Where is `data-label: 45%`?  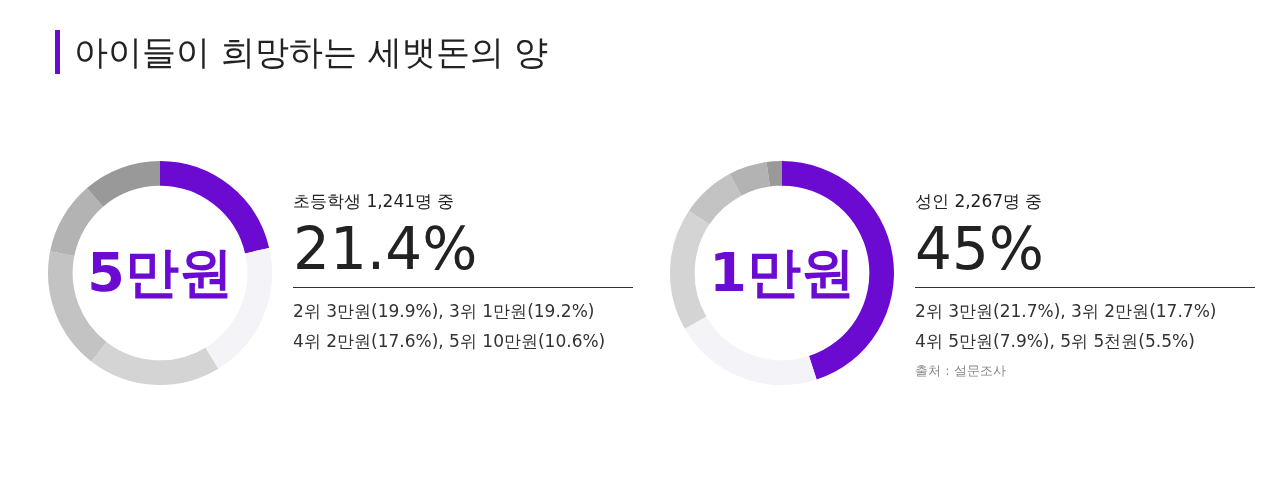
data-label: 45% is located at coordinates (1085, 250).